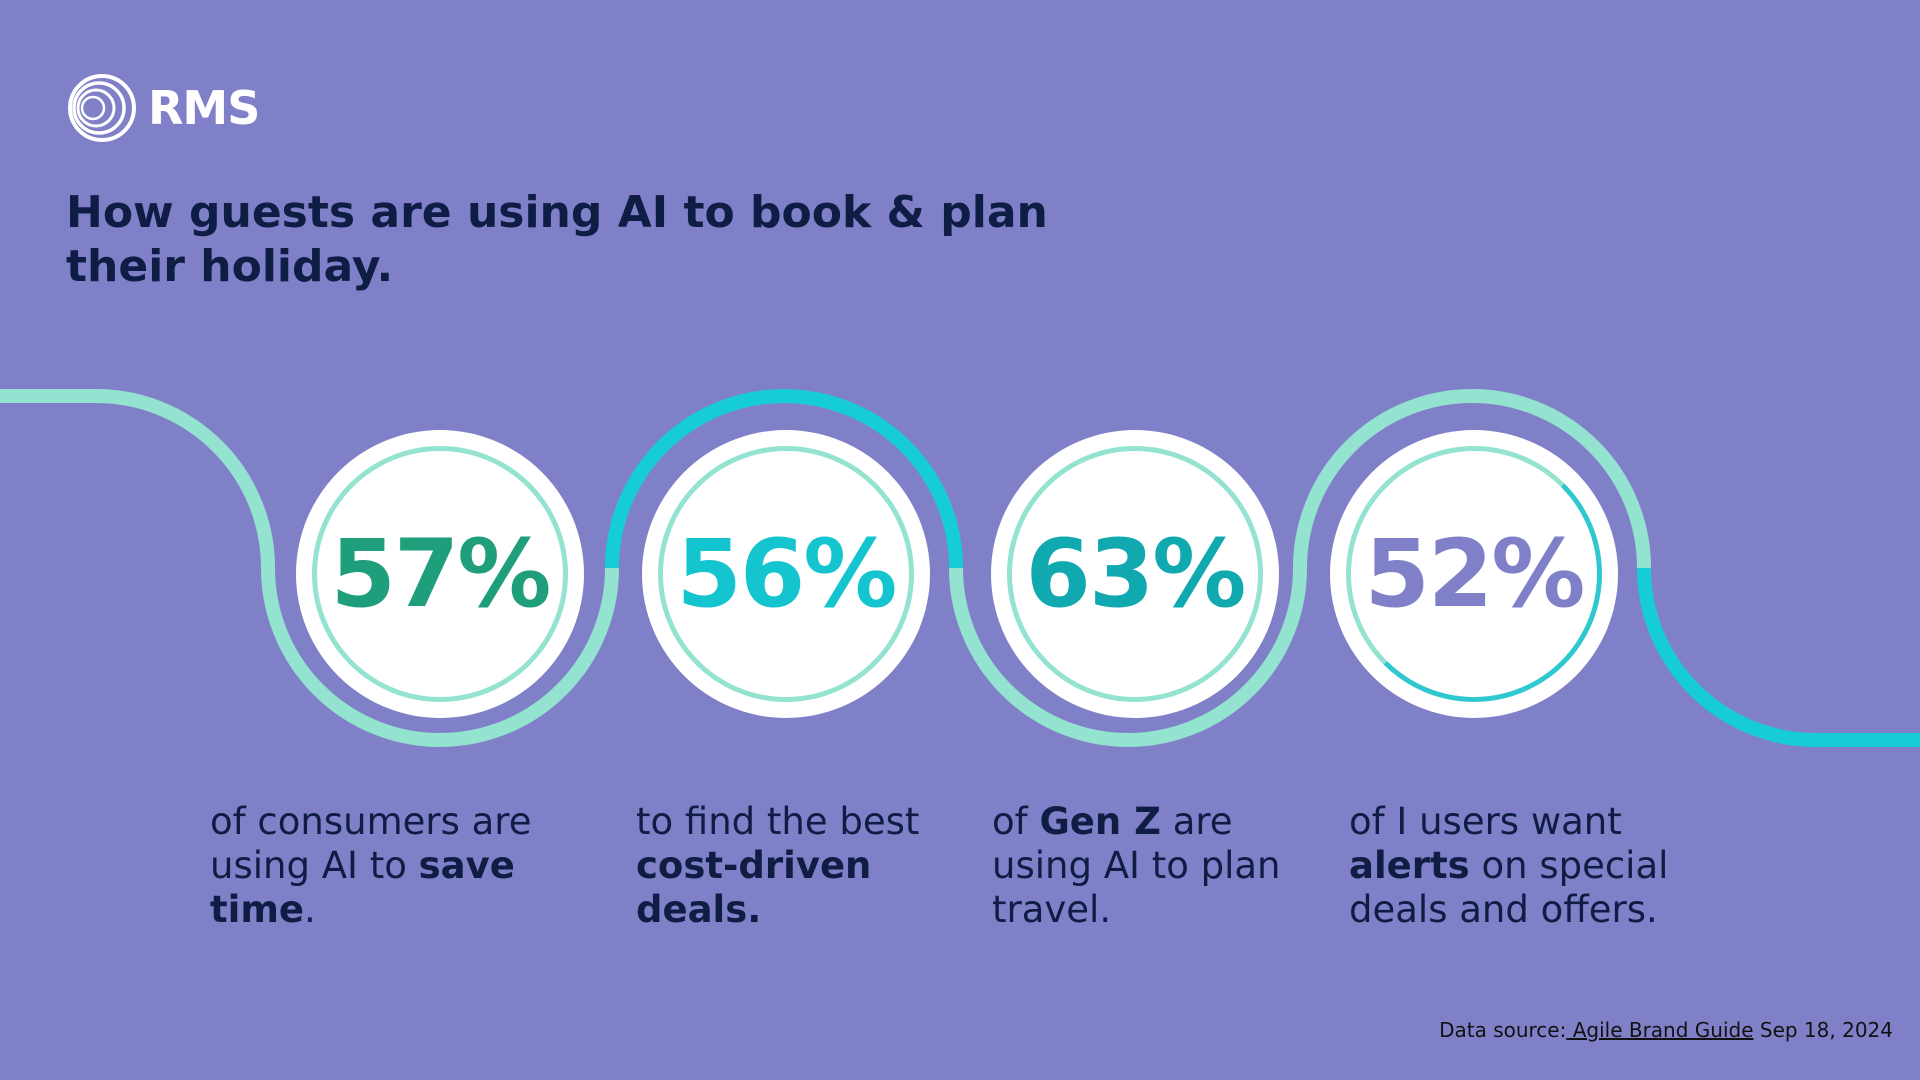 The width and height of the screenshot is (1920, 1080). I want to click on source-prefix: Data source:, so click(1503, 1030).